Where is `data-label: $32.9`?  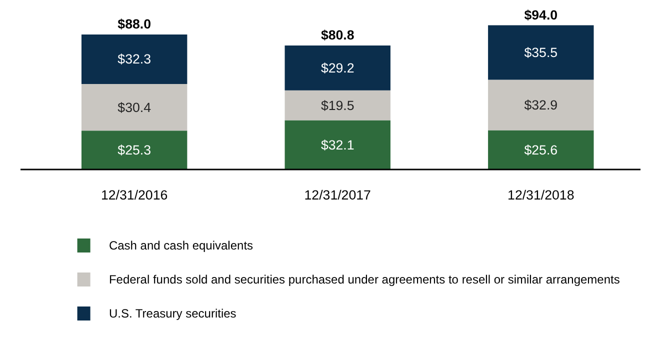 data-label: $32.9 is located at coordinates (541, 104).